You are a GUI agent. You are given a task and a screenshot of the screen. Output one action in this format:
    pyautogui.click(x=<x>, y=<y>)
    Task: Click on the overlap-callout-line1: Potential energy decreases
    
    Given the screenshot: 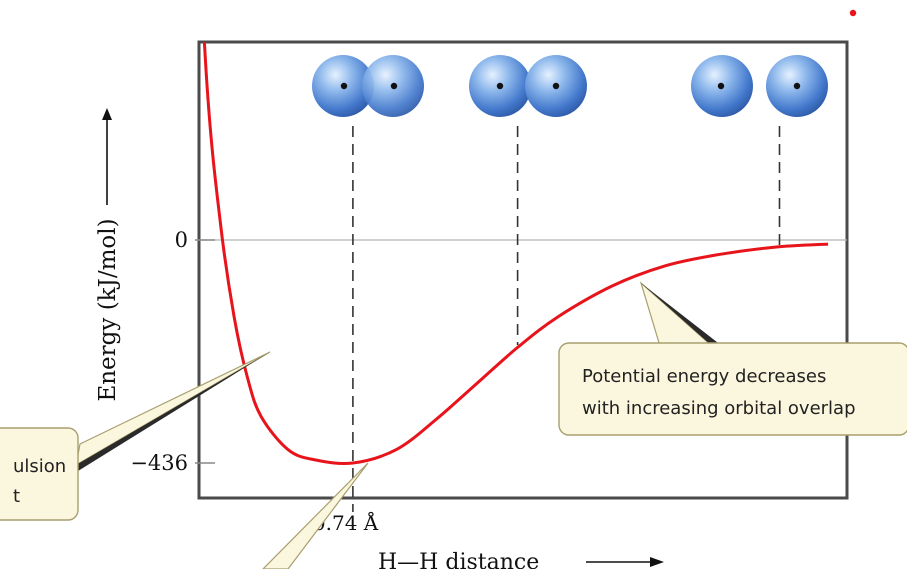 What is the action you would take?
    pyautogui.click(x=704, y=376)
    